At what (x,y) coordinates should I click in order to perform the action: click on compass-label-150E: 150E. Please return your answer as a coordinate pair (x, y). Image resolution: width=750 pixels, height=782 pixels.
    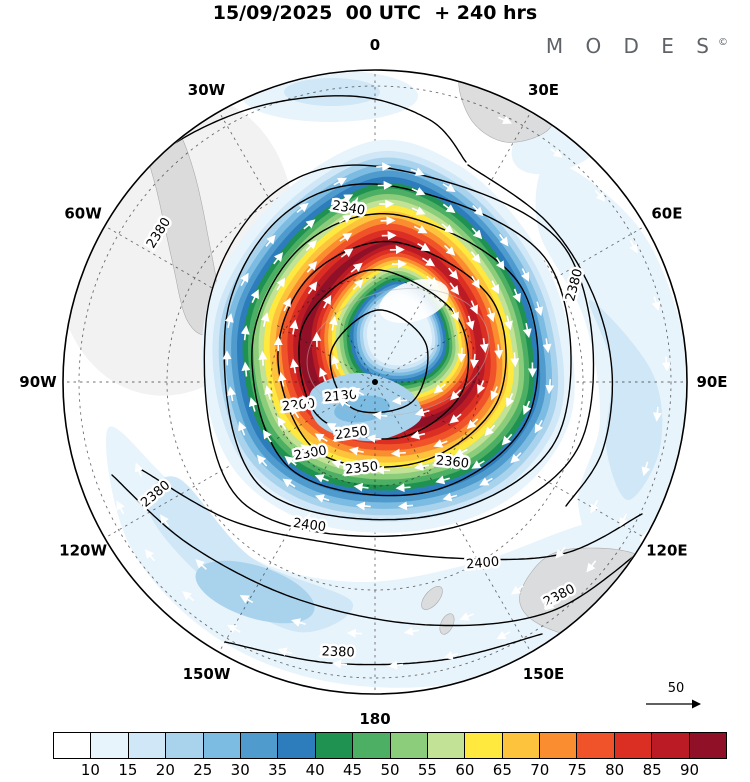
    Looking at the image, I should click on (544, 674).